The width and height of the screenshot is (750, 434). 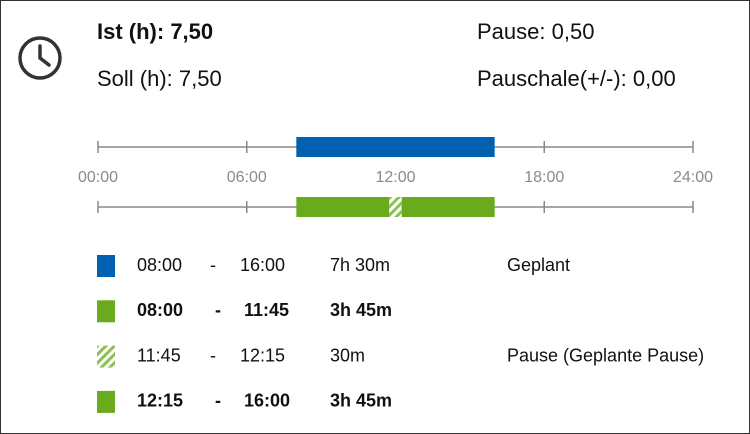 What do you see at coordinates (40, 58) in the screenshot?
I see `clock-icon` at bounding box center [40, 58].